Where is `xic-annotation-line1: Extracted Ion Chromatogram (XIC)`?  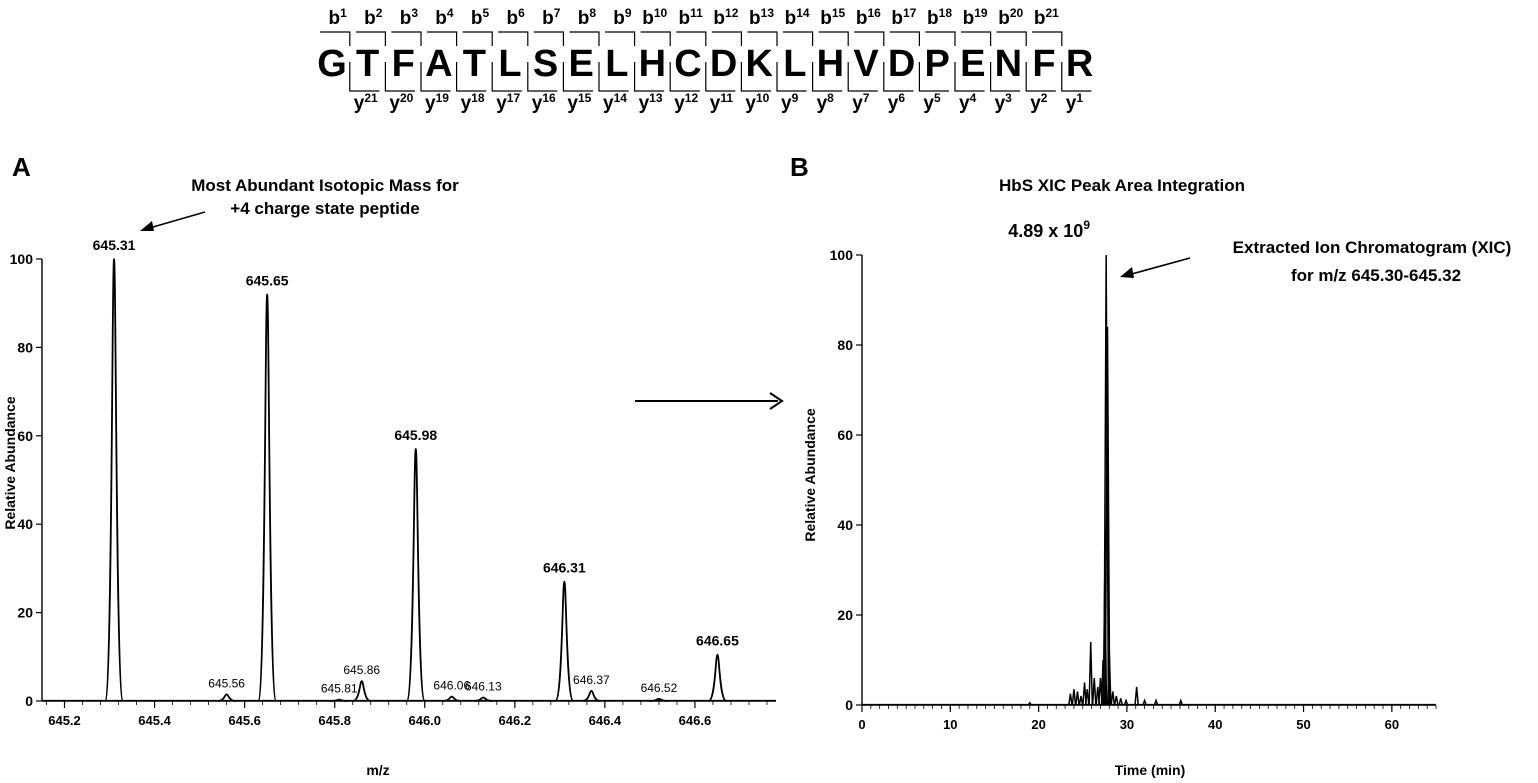
xic-annotation-line1: Extracted Ion Chromatogram (XIC) is located at coordinates (1372, 247).